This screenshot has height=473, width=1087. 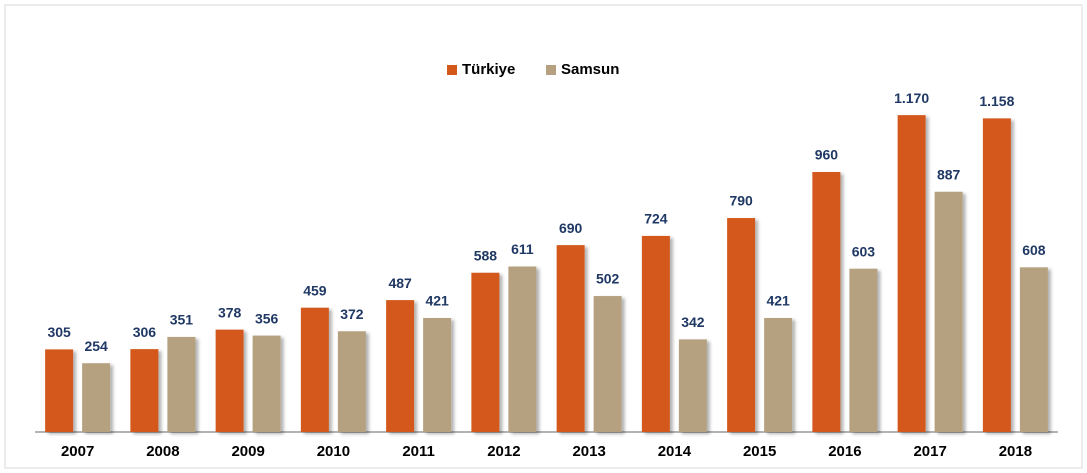 I want to click on x-tick-label: 2010, so click(x=333, y=451).